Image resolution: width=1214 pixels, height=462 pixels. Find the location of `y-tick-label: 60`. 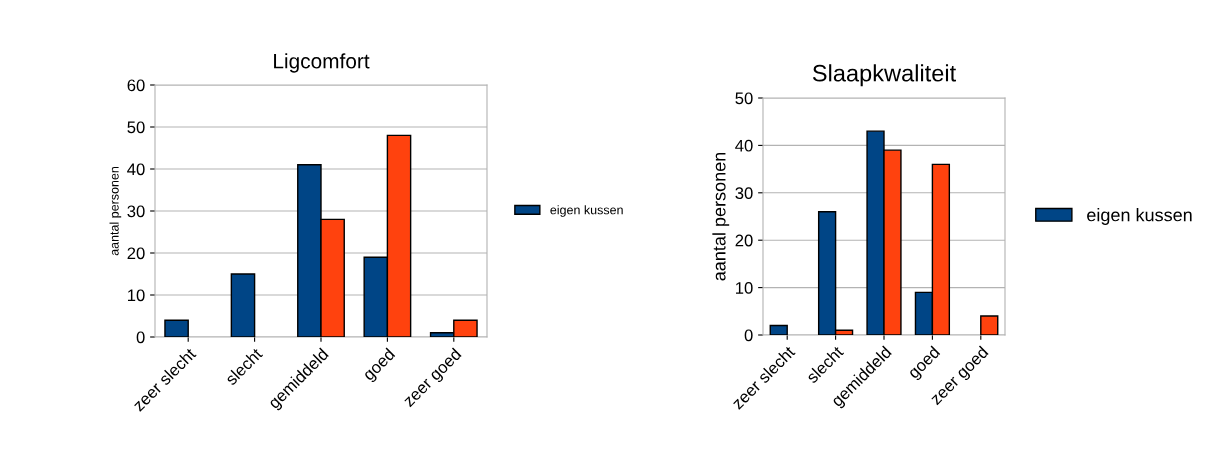

y-tick-label: 60 is located at coordinates (136, 85).